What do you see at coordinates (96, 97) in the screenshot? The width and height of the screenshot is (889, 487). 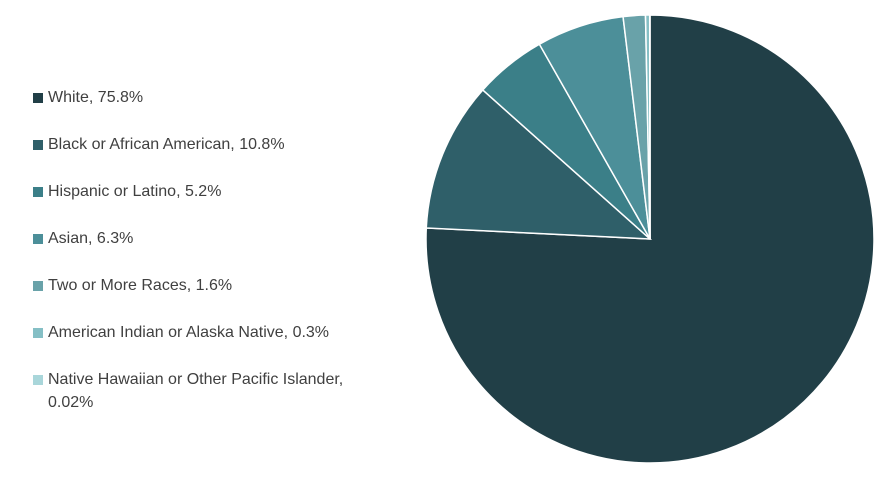 I see `legend-label: White, 75.8%` at bounding box center [96, 97].